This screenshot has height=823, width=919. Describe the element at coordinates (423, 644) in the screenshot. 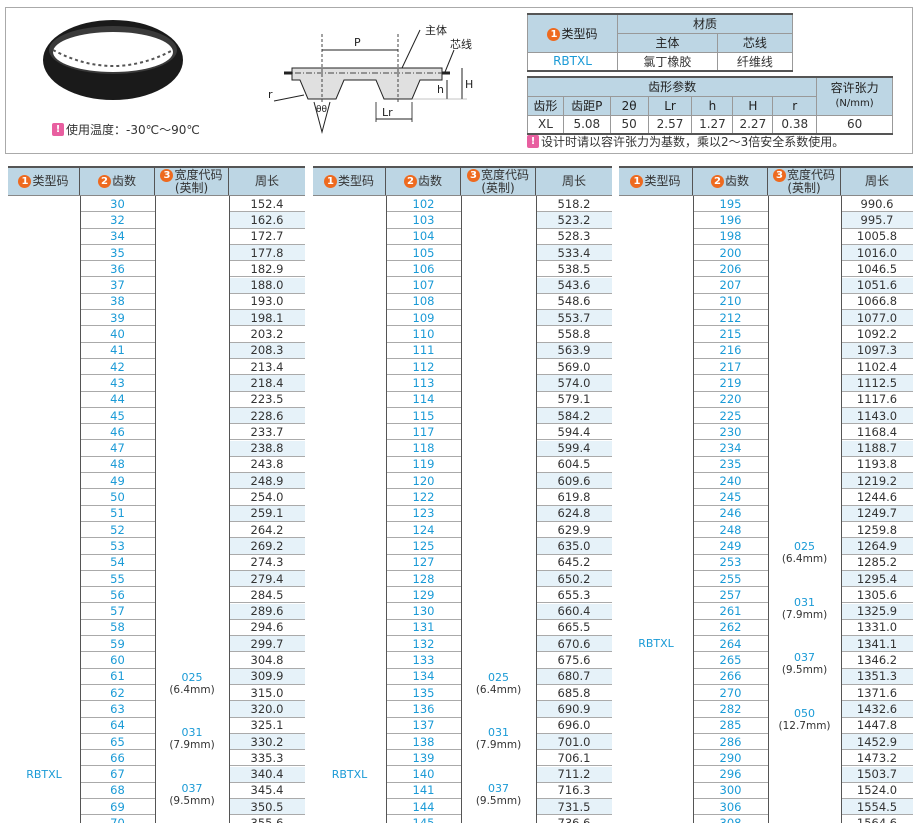

I see `teeth-cell: 132` at that location.